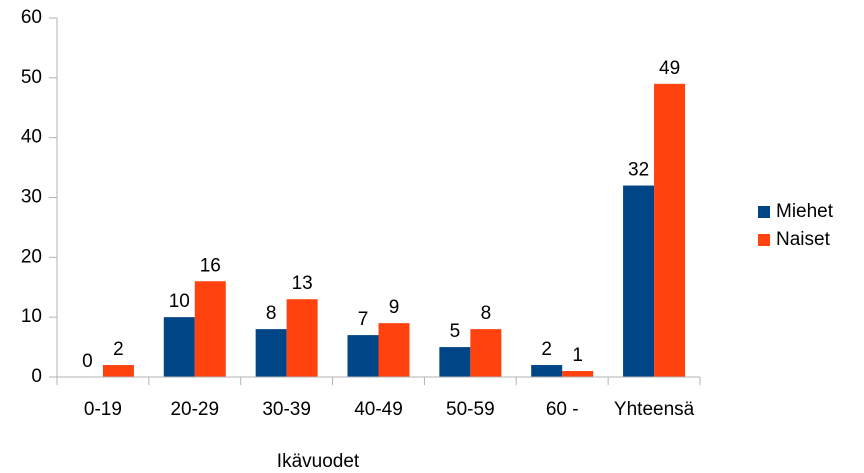  I want to click on data-label: 49, so click(669, 68).